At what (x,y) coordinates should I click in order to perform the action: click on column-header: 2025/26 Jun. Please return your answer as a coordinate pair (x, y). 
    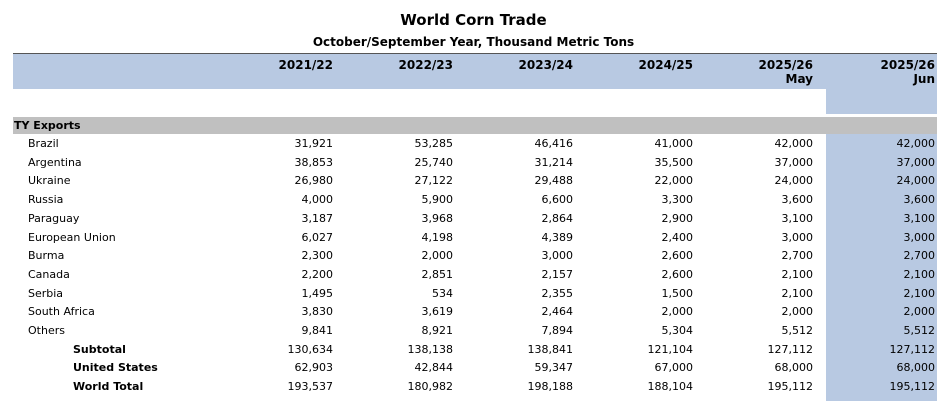
    Looking at the image, I should click on (890, 72).